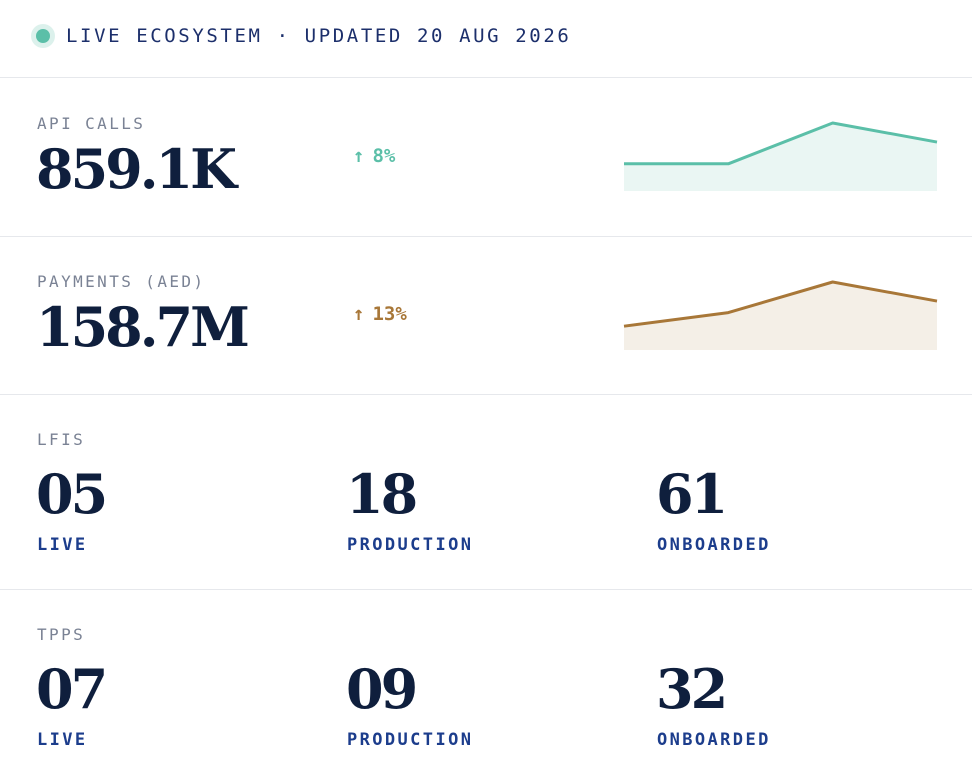  Describe the element at coordinates (72, 689) in the screenshot. I see `tpps-live-count: 07` at that location.